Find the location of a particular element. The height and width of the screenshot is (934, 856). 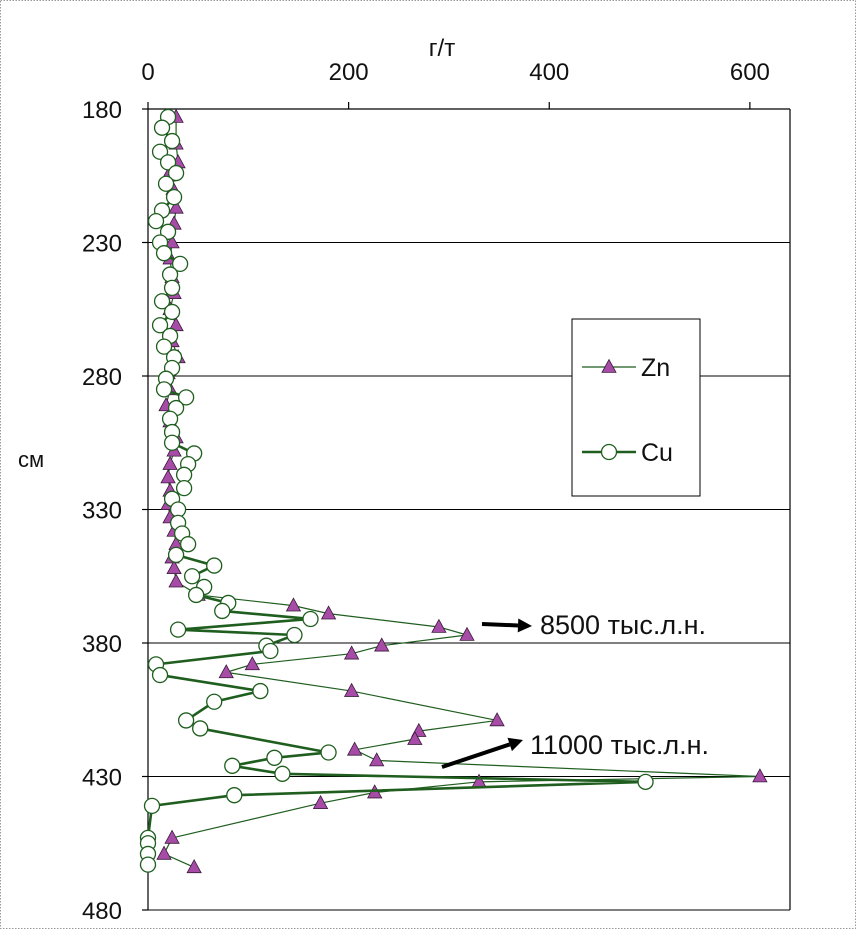

x-axis-title: г/т is located at coordinates (442, 48).